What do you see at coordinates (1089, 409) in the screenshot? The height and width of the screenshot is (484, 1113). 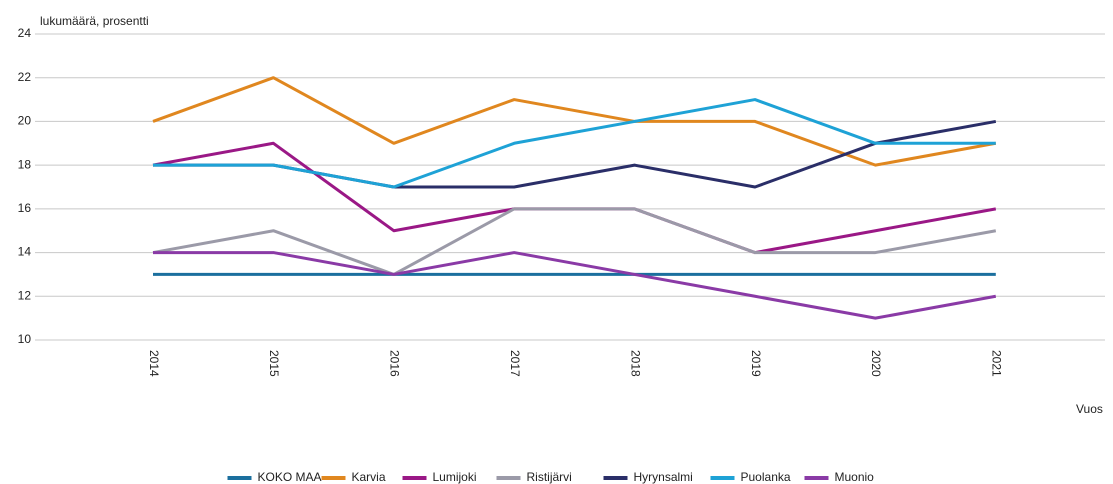 I see `x-axis-label: Vuos` at bounding box center [1089, 409].